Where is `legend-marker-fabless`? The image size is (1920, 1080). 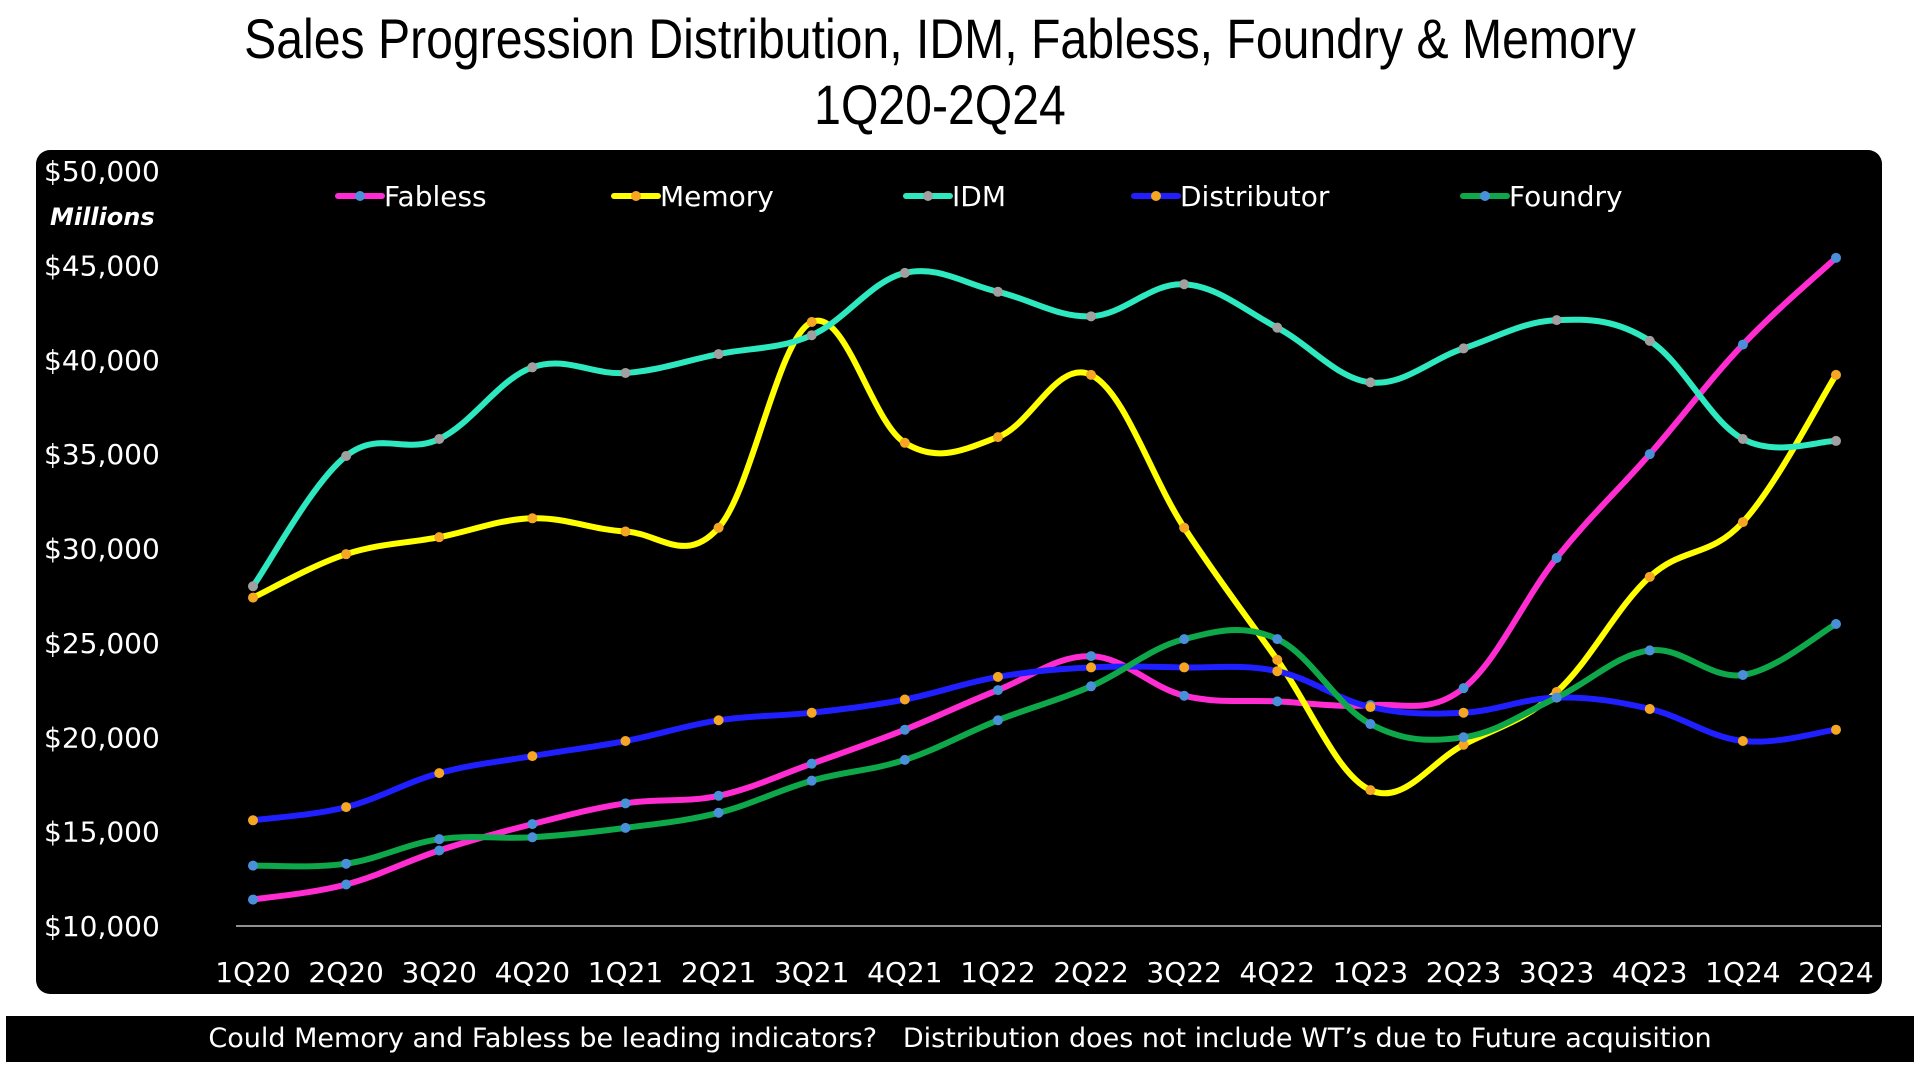
legend-marker-fabless is located at coordinates (360, 196).